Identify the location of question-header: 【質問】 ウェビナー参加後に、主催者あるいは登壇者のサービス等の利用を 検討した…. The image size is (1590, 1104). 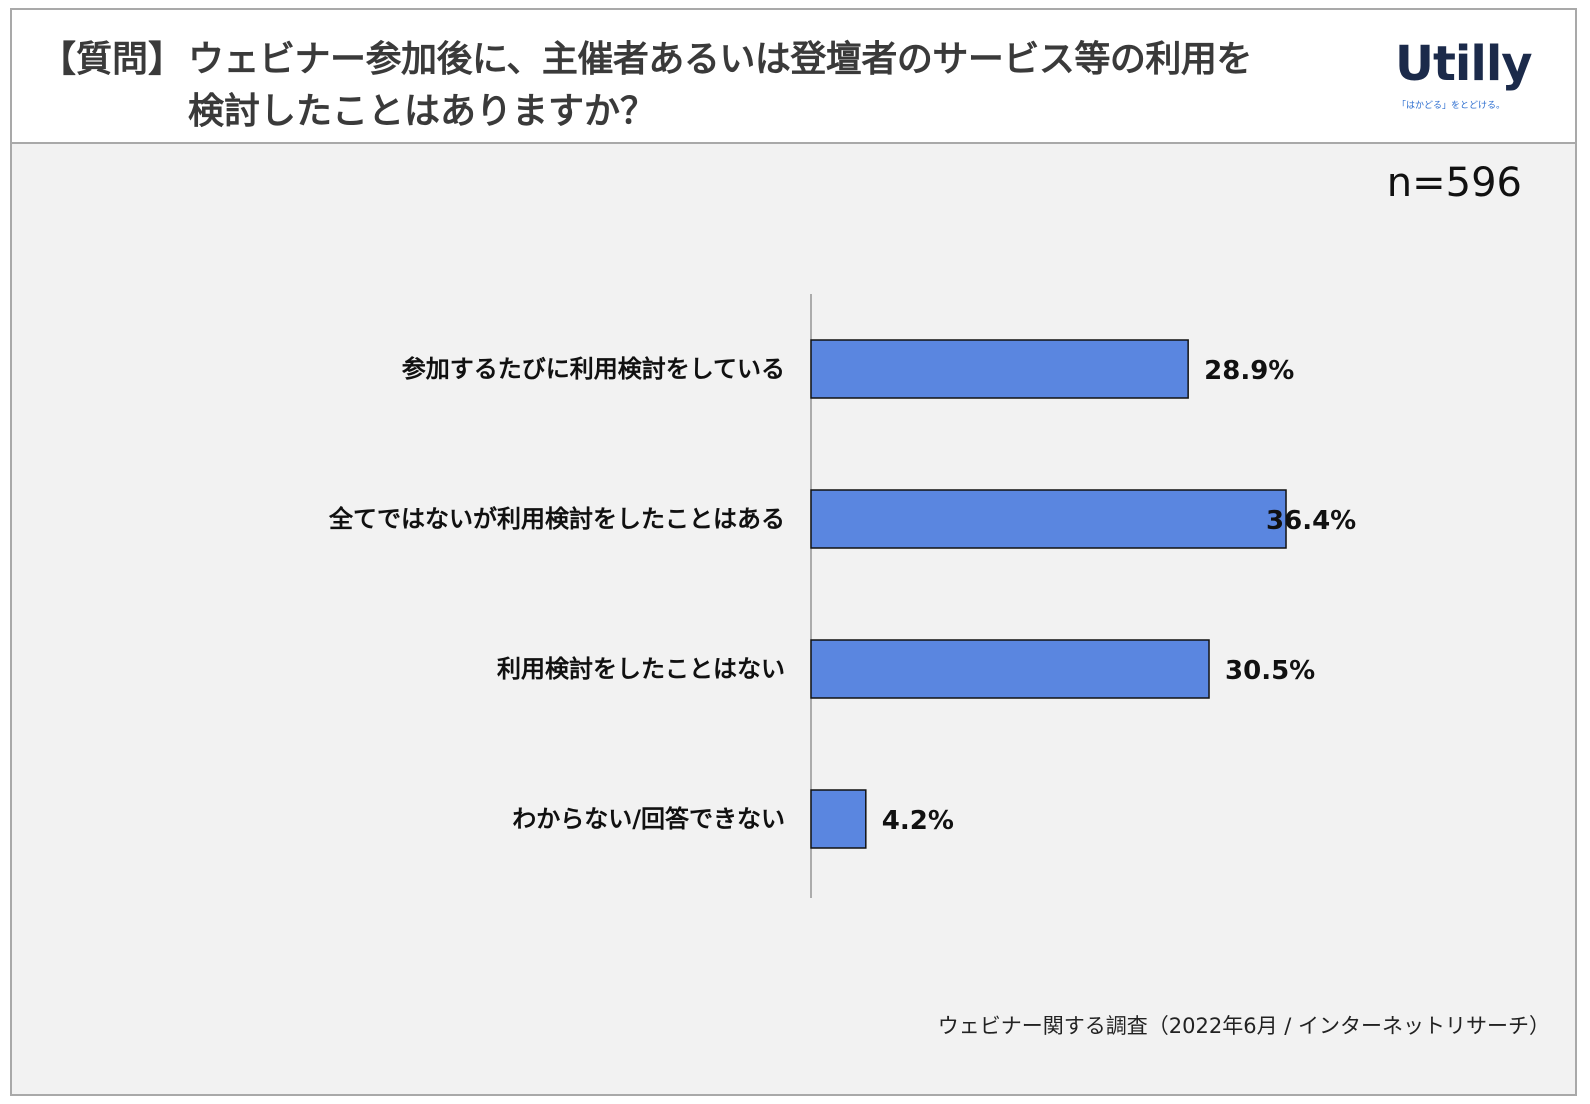
(793, 77).